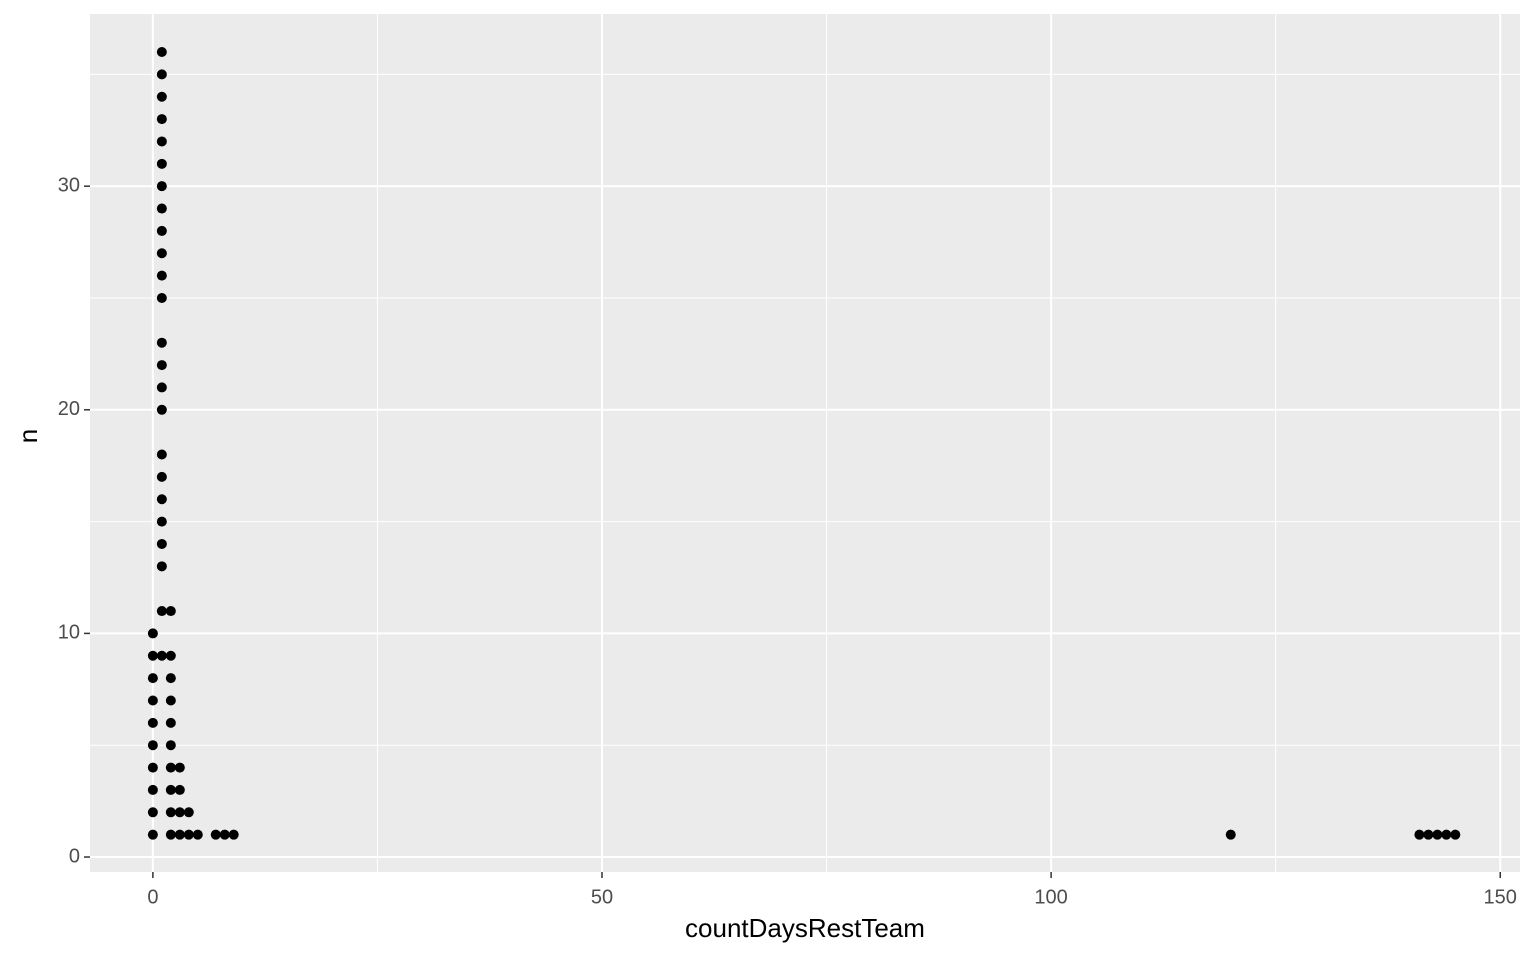  I want to click on x-axis-title: countDaysRestTeam, so click(805, 928).